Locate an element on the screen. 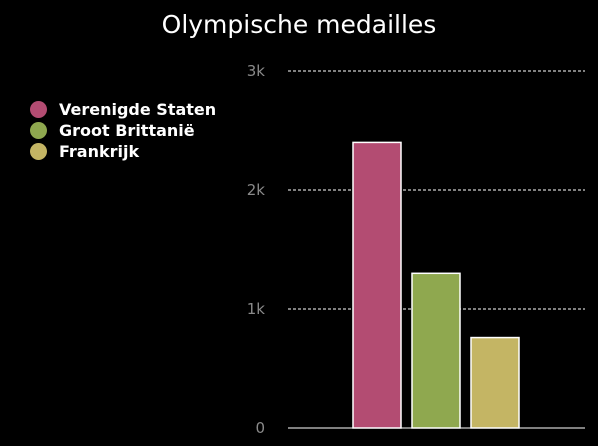 The image size is (598, 446). bar-verenigde-staten is located at coordinates (377, 285).